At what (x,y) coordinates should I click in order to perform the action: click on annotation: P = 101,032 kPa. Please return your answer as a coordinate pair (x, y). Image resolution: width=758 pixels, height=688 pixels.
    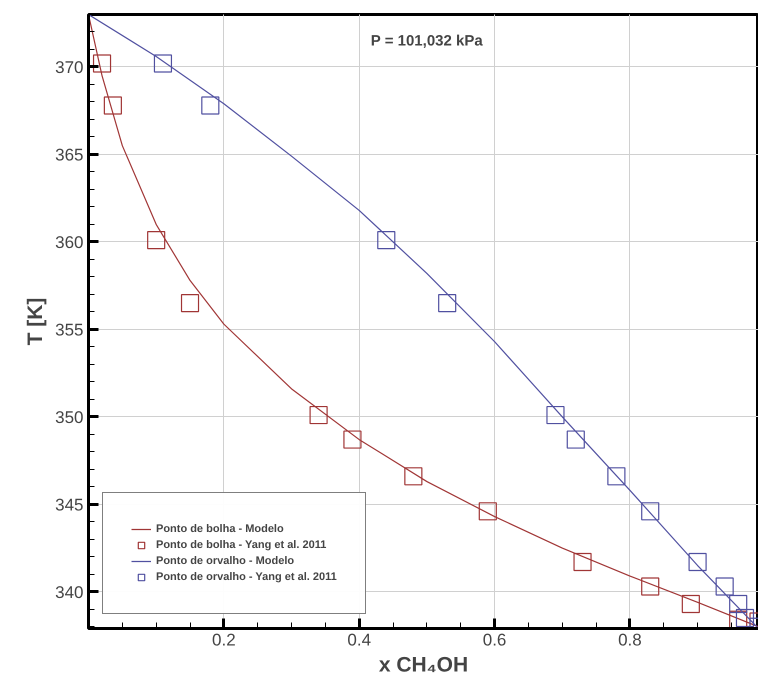
    Looking at the image, I should click on (427, 41).